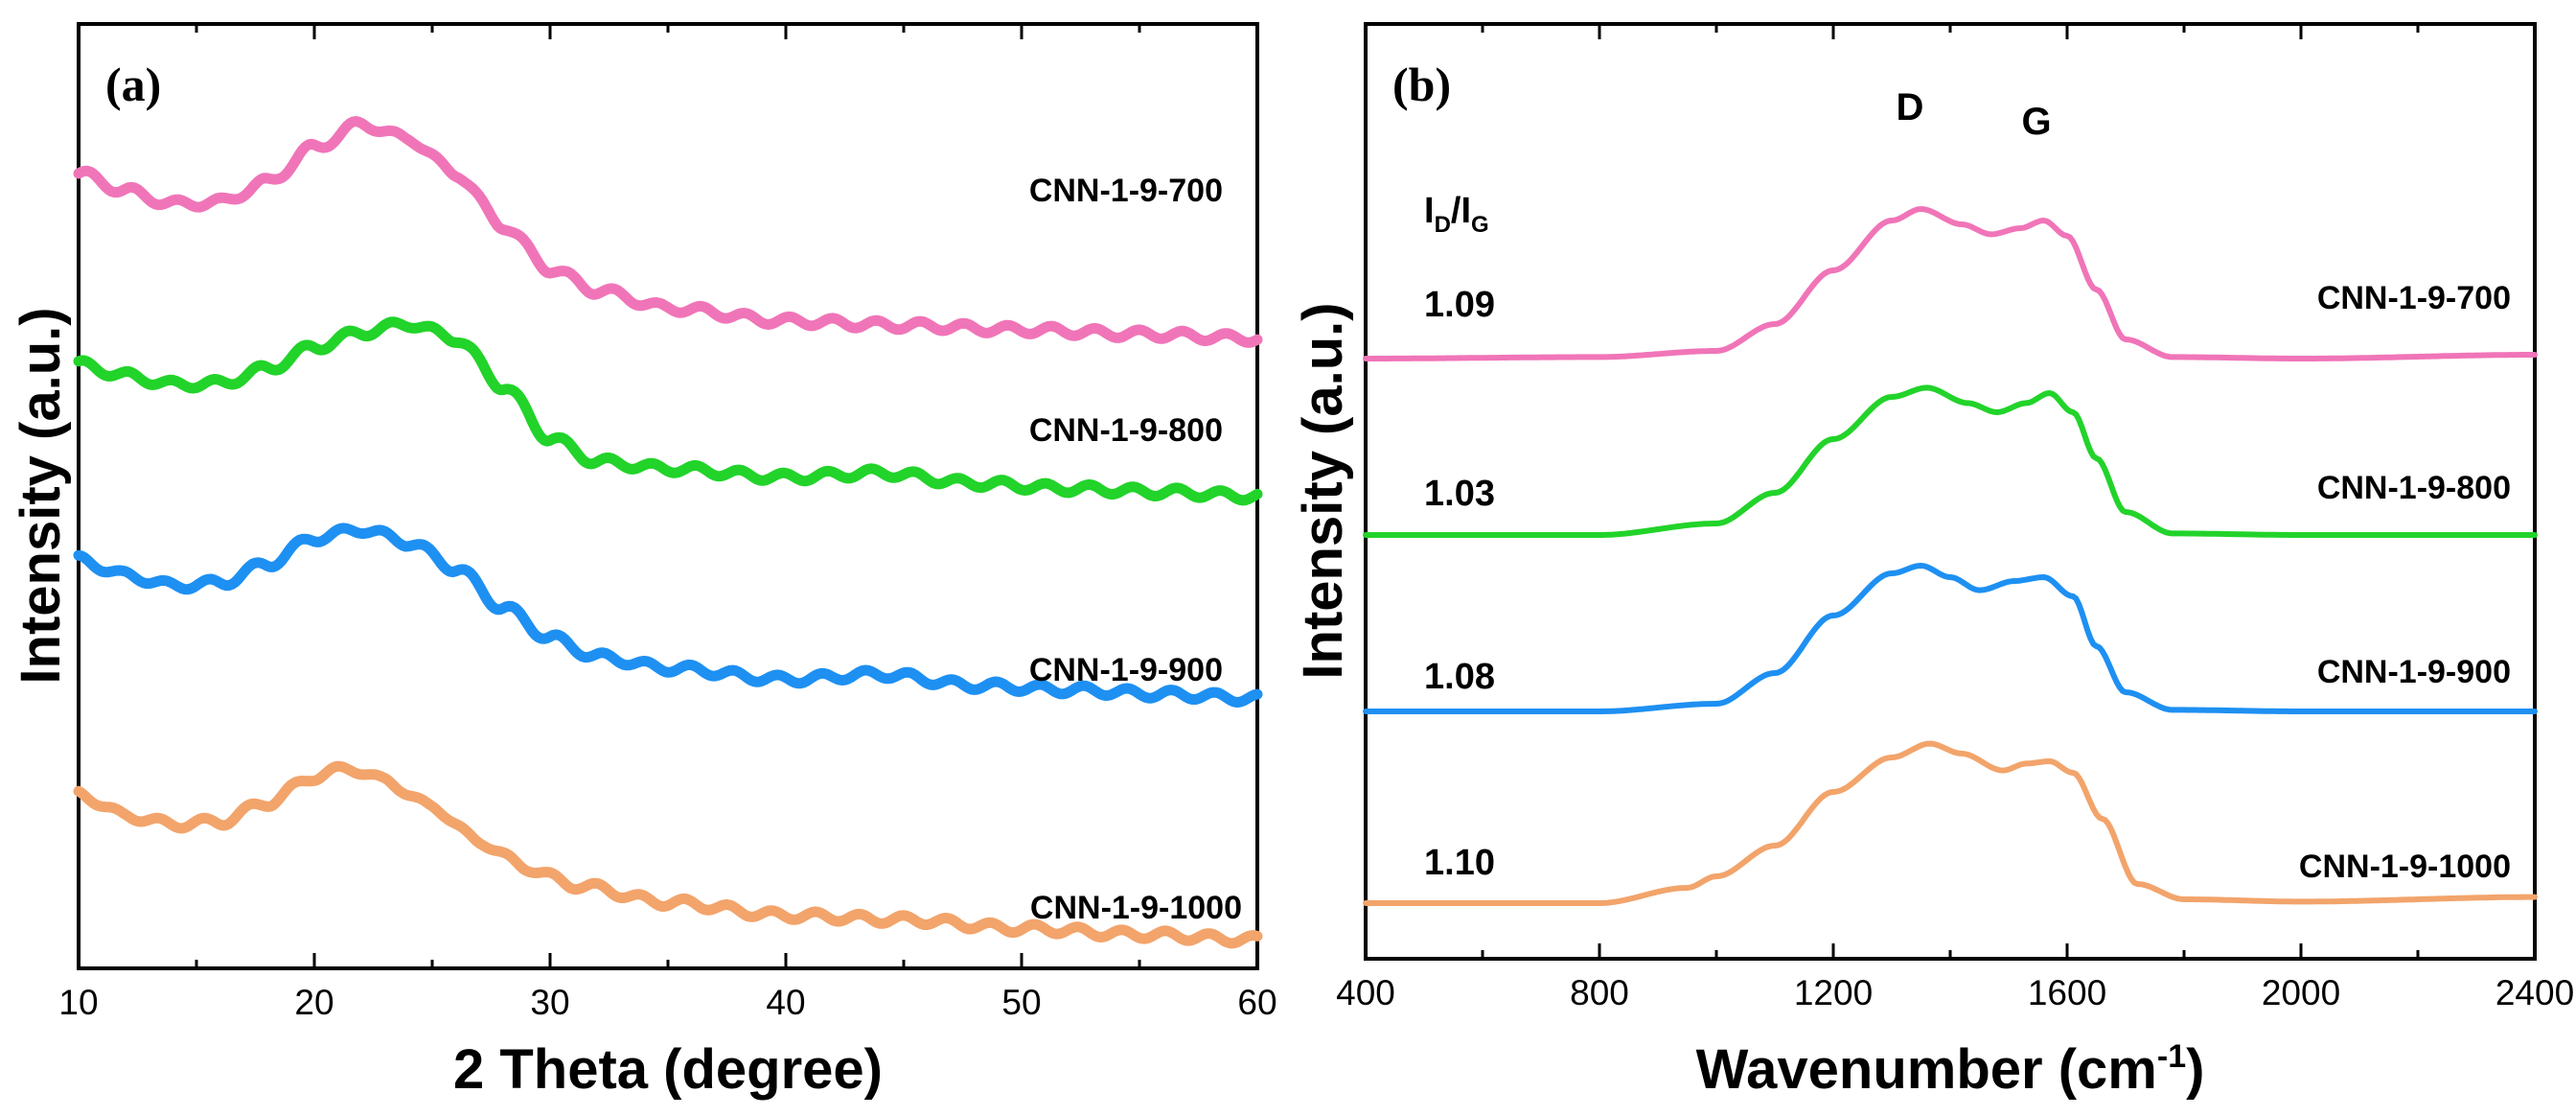  I want to click on x-tick-label-b-2000: 2000, so click(2301, 993).